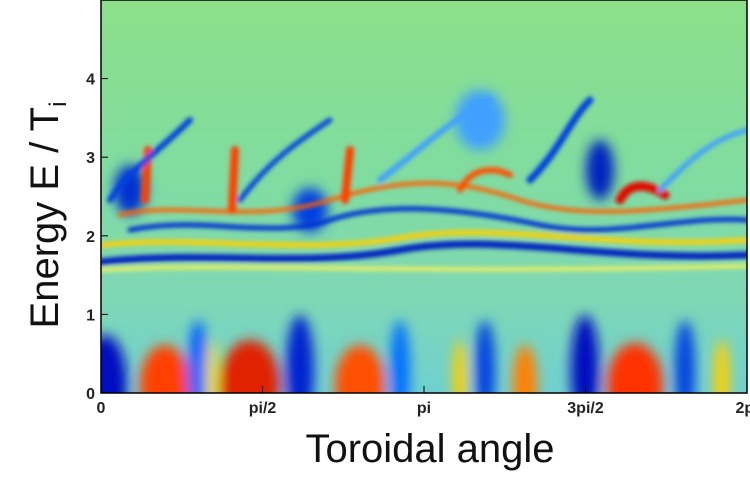 Image resolution: width=750 pixels, height=488 pixels. I want to click on x-tick-label: pi, so click(424, 408).